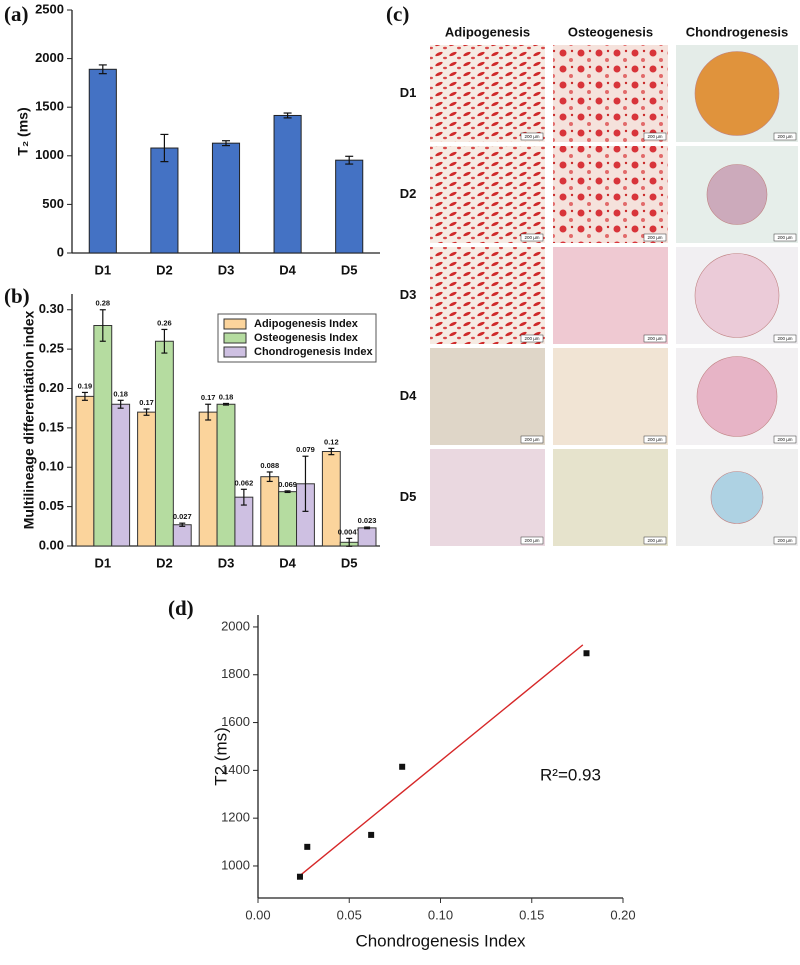 This screenshot has height=965, width=800. I want to click on x-tick-label: D5, so click(349, 269).